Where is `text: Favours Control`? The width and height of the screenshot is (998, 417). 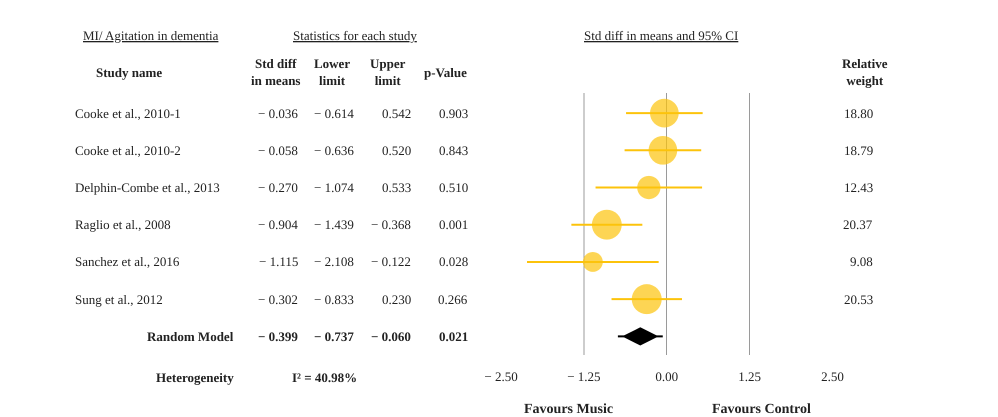 text: Favours Control is located at coordinates (762, 409).